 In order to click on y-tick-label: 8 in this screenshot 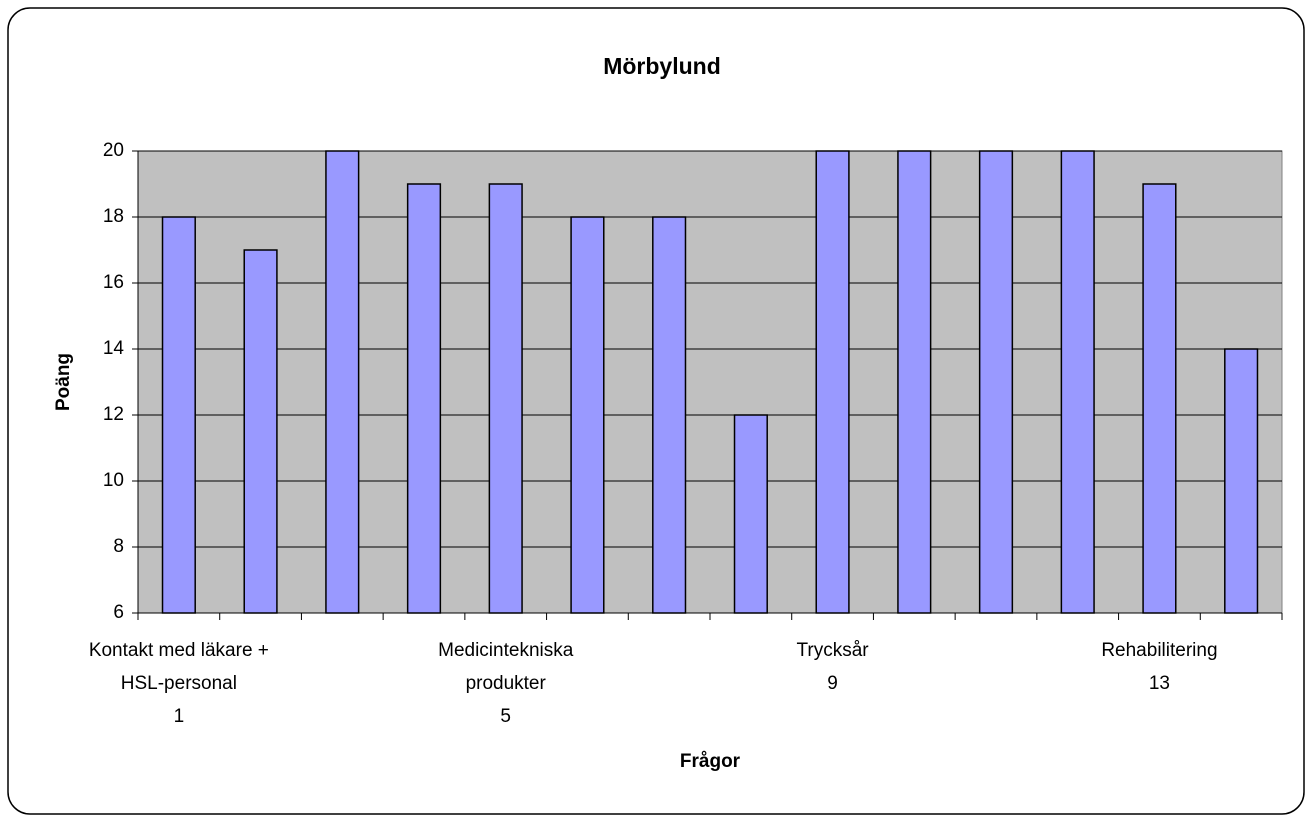, I will do `click(118, 546)`.